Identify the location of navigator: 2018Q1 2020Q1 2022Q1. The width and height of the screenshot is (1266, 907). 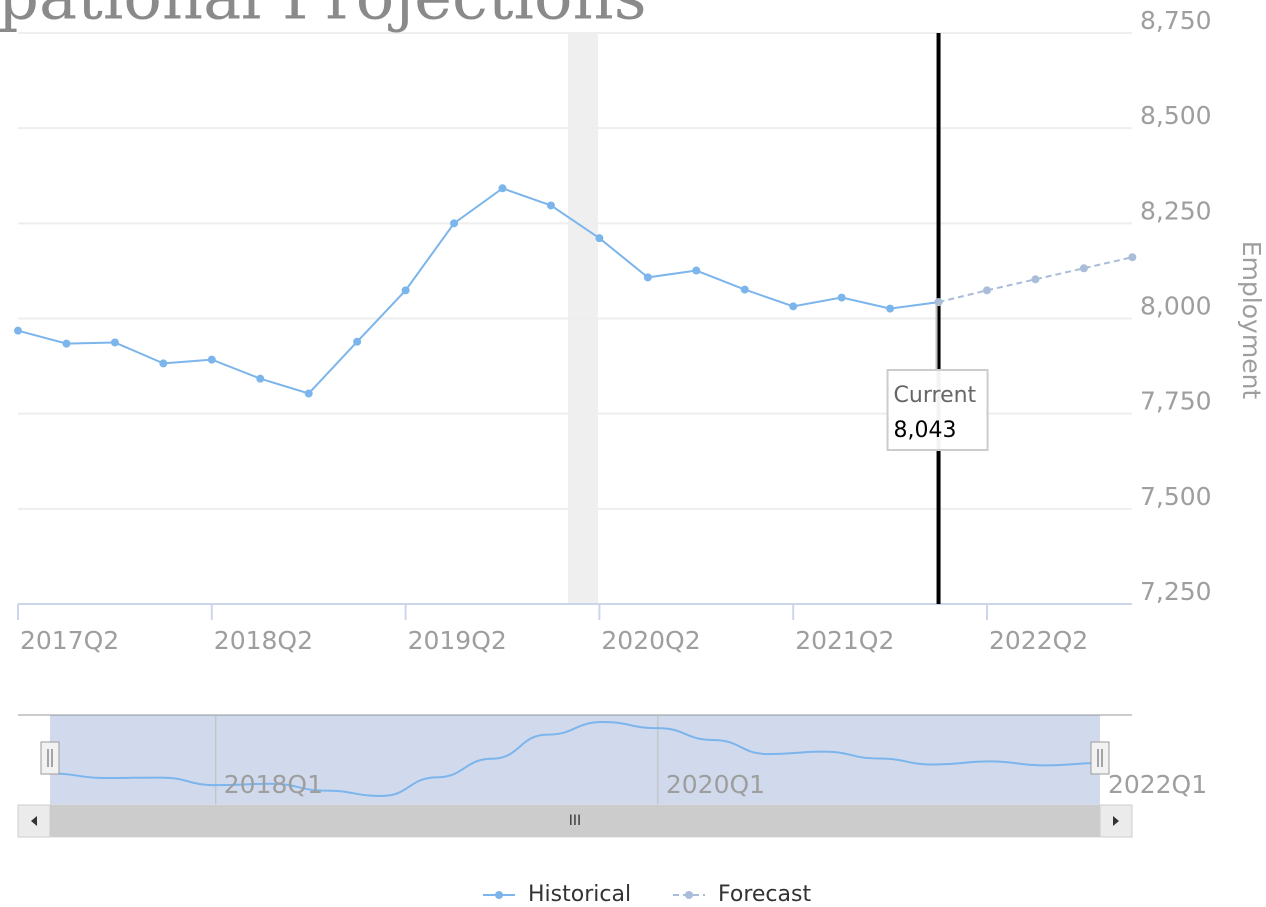
(628, 760).